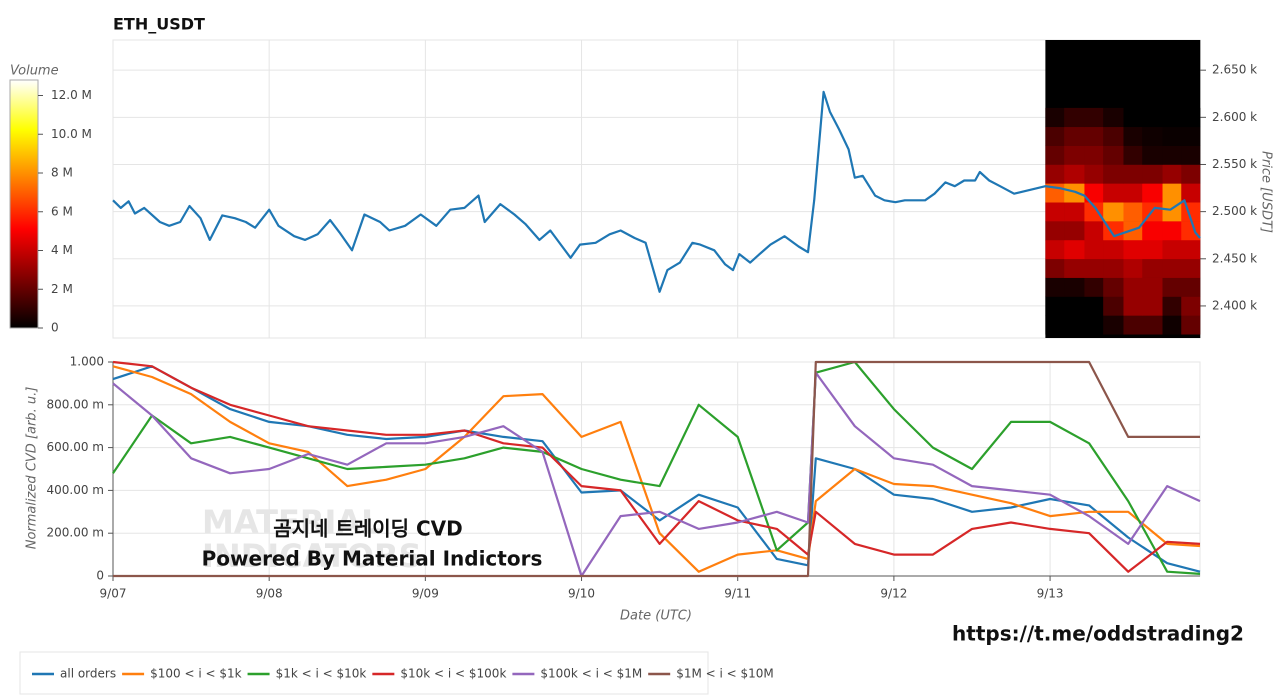 Image resolution: width=1280 pixels, height=695 pixels. I want to click on colorbar-tick-label: 10.0 M, so click(71, 134).